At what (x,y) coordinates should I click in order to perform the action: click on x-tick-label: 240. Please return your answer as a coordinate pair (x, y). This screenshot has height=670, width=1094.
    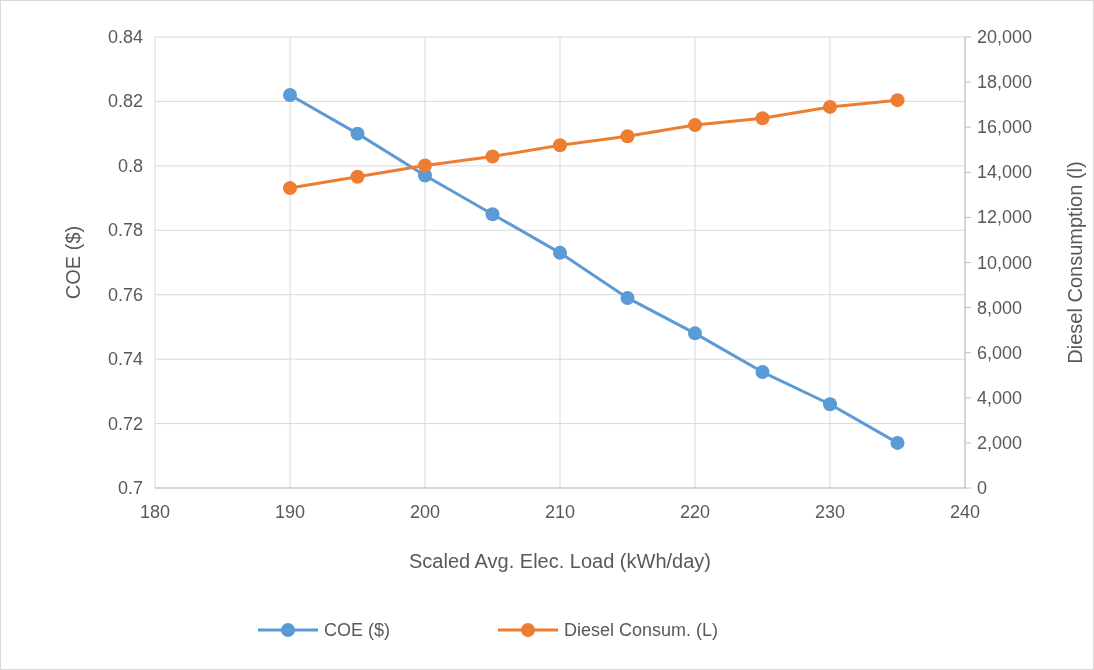
    Looking at the image, I should click on (965, 512).